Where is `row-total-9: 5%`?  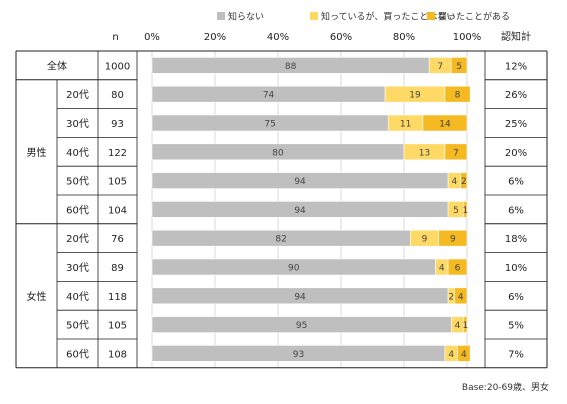 row-total-9: 5% is located at coordinates (516, 326).